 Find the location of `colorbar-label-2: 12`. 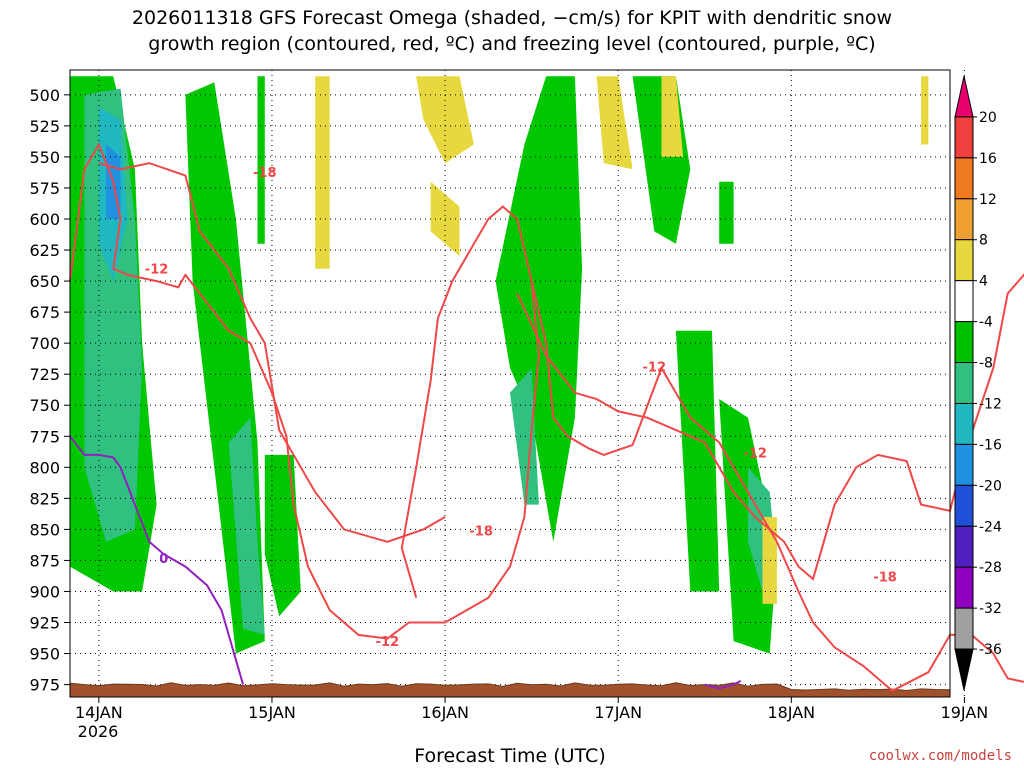

colorbar-label-2: 12 is located at coordinates (988, 200).